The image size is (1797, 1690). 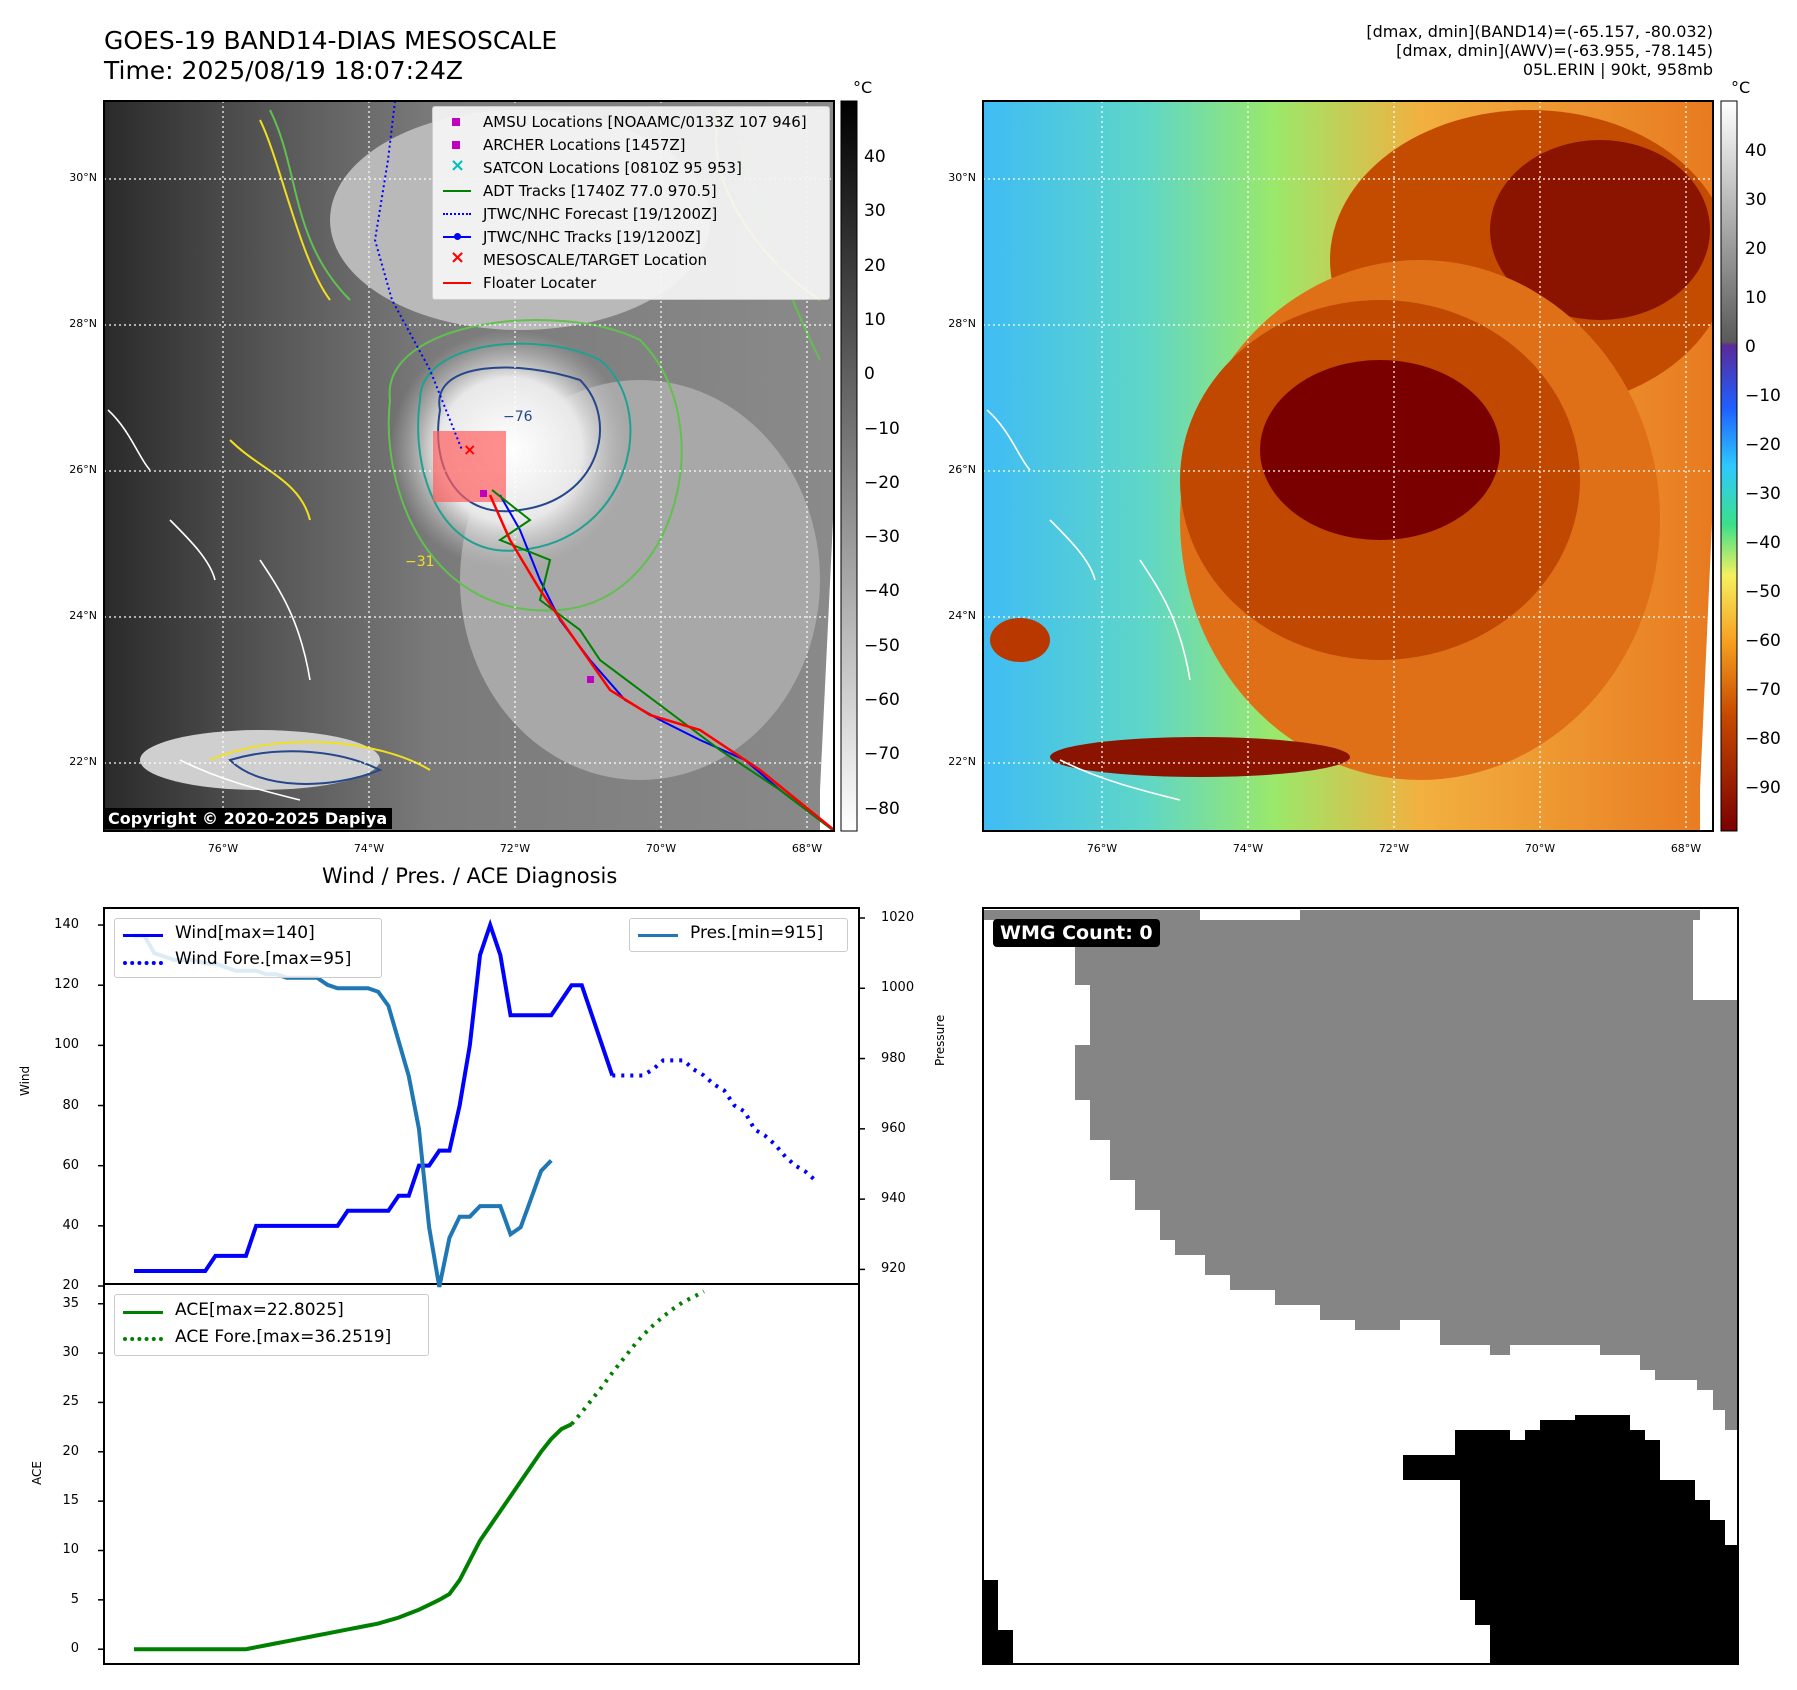 What do you see at coordinates (592, 237) in the screenshot?
I see `legend-label: JTWC/NHC Tracks [19/1200Z]` at bounding box center [592, 237].